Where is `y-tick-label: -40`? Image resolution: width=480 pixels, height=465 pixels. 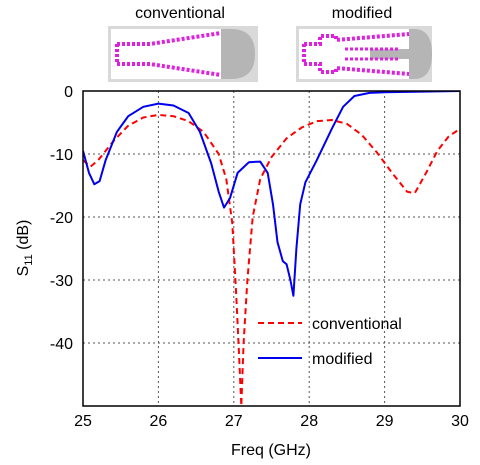 y-tick-label: -40 is located at coordinates (61, 344).